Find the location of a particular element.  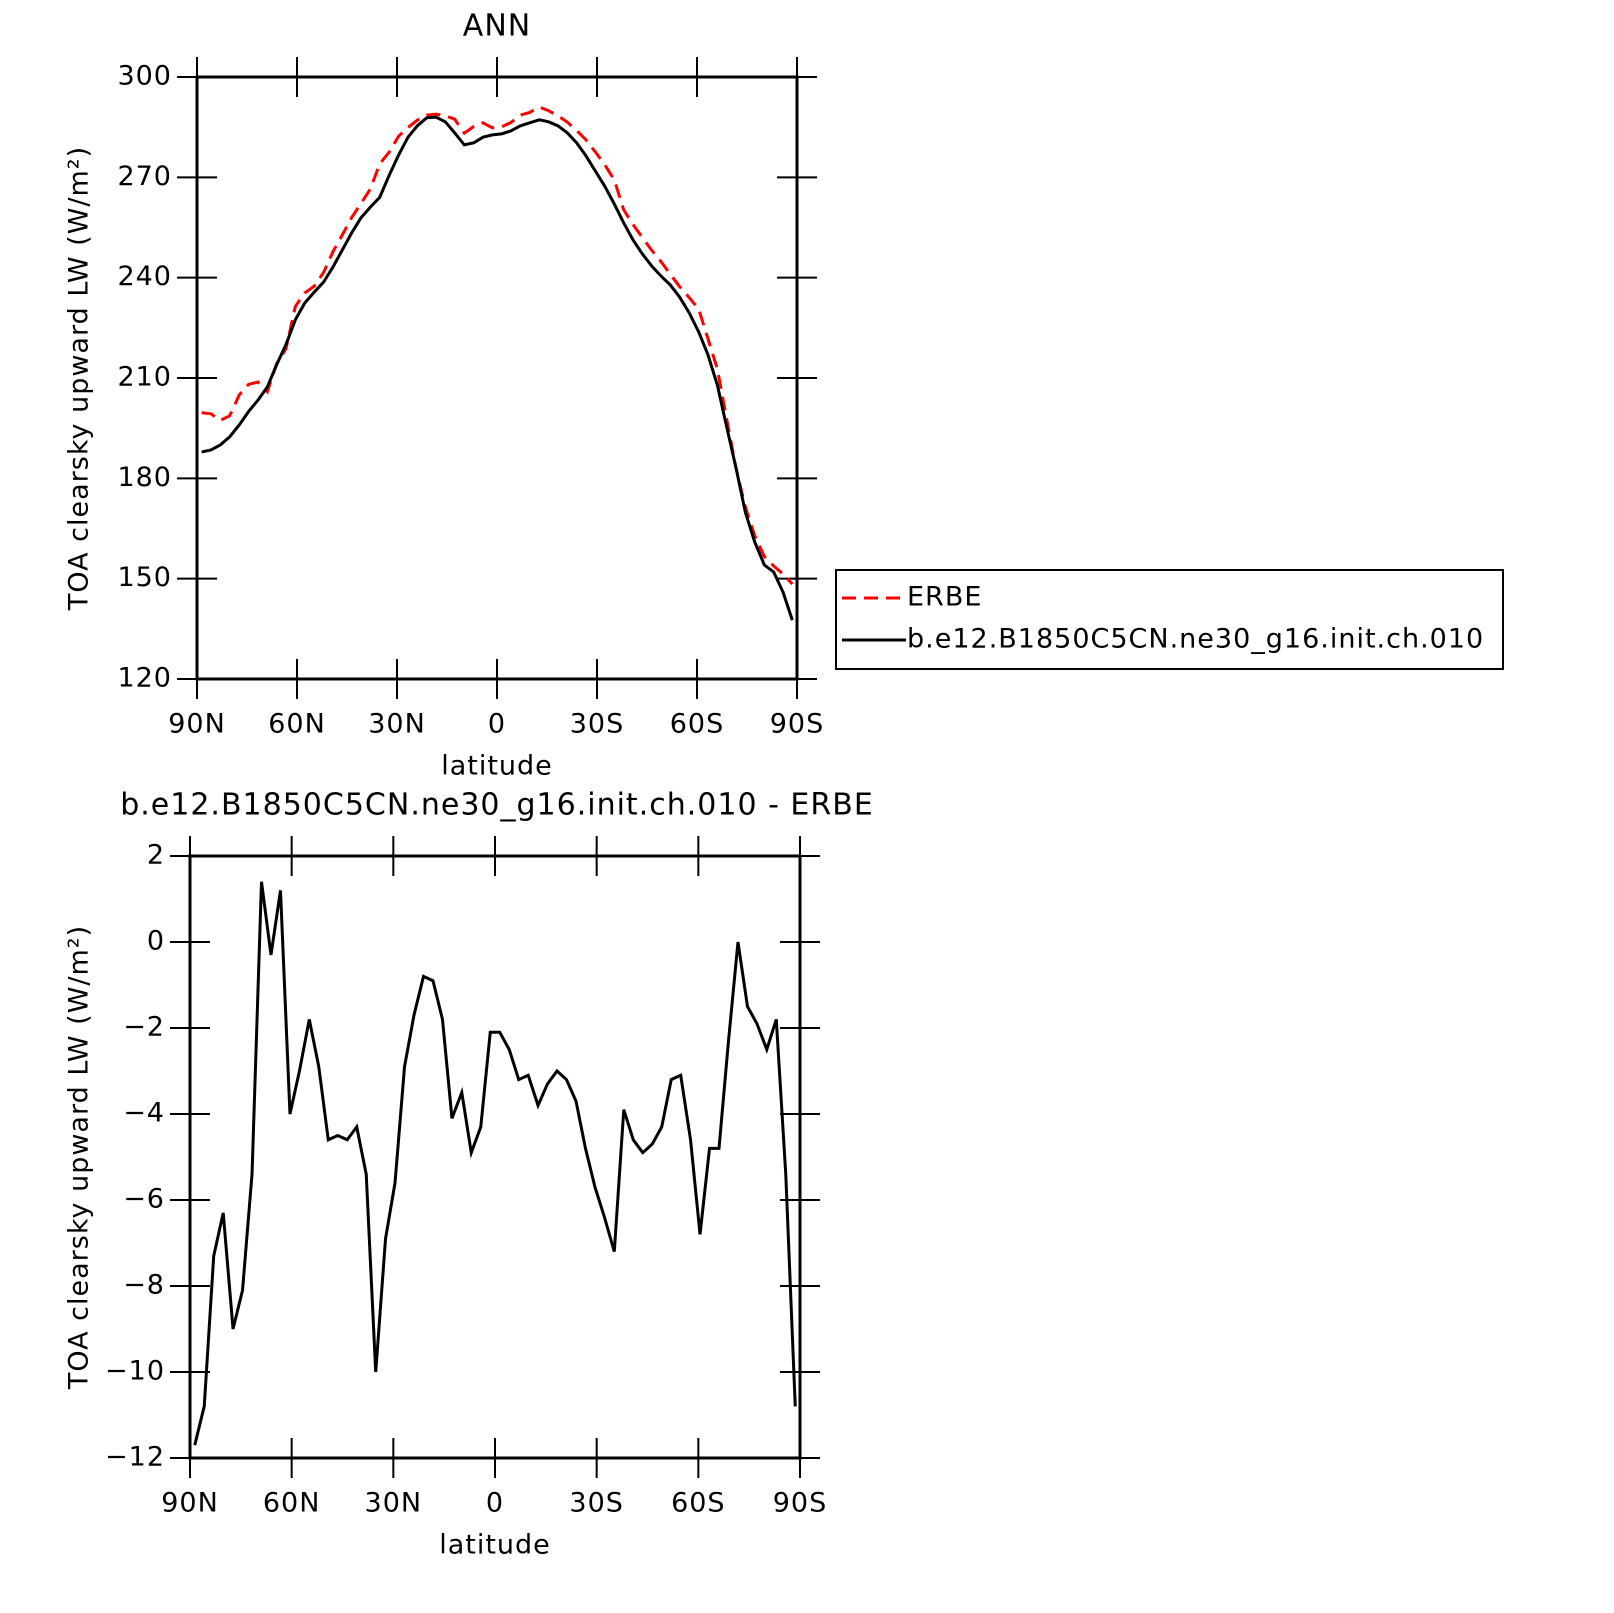

y-tick-label: −6 is located at coordinates (144, 1199).